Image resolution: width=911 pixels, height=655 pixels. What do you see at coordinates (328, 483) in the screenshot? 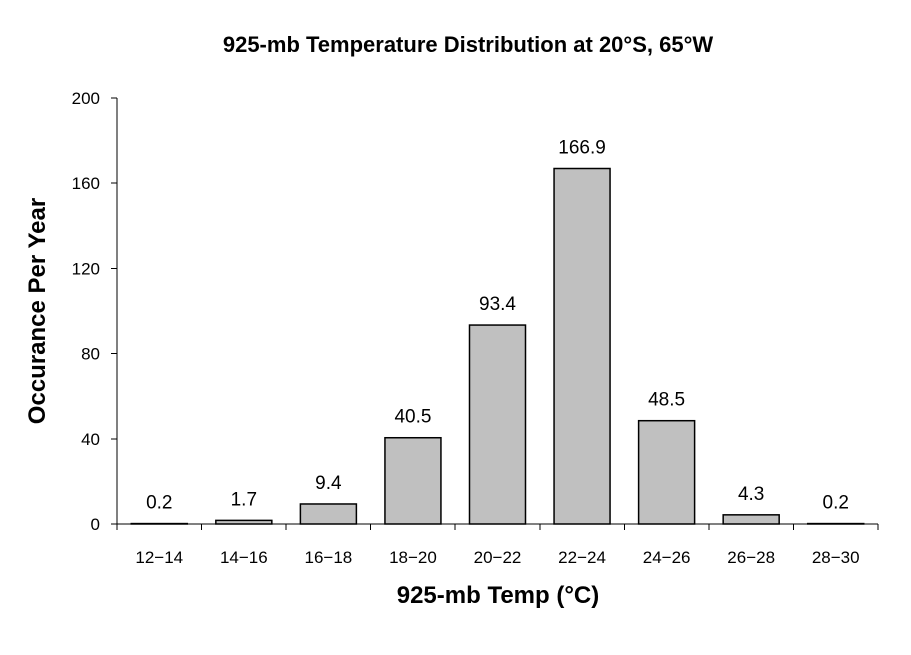
I see `data-label: 9.4` at bounding box center [328, 483].